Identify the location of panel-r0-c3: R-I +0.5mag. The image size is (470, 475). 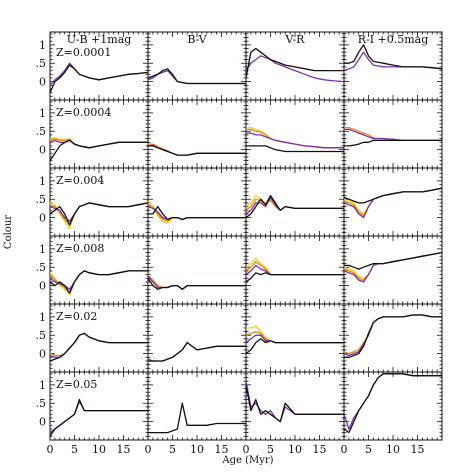
(393, 66).